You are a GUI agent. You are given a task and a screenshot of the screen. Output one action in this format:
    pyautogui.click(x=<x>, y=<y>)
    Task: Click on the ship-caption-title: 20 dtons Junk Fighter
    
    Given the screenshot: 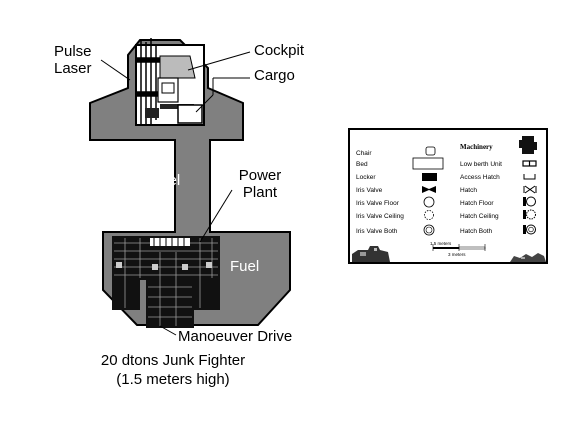 What is the action you would take?
    pyautogui.click(x=173, y=360)
    